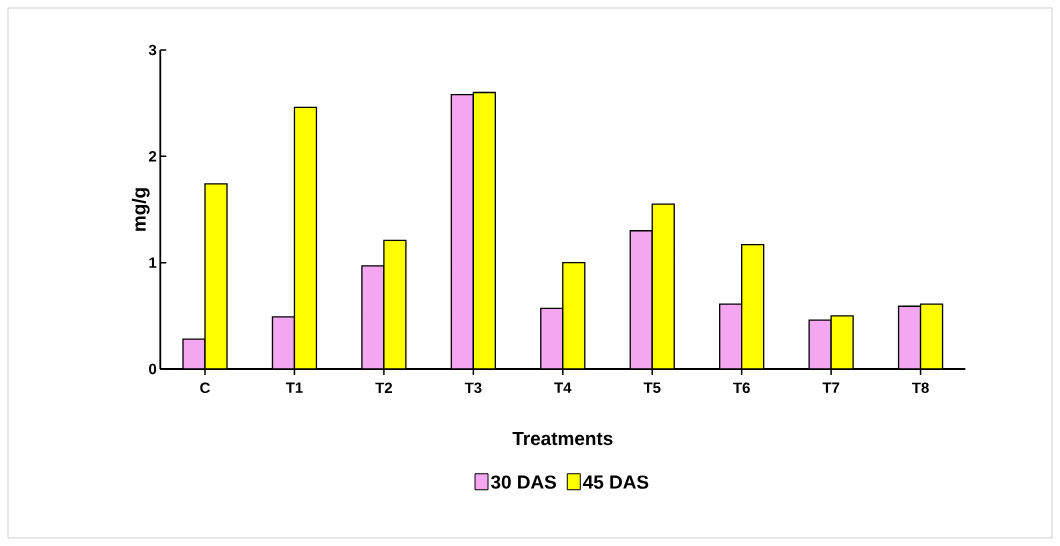 Image resolution: width=1060 pixels, height=546 pixels. Describe the element at coordinates (562, 438) in the screenshot. I see `x-axis-title: Treatments` at that location.